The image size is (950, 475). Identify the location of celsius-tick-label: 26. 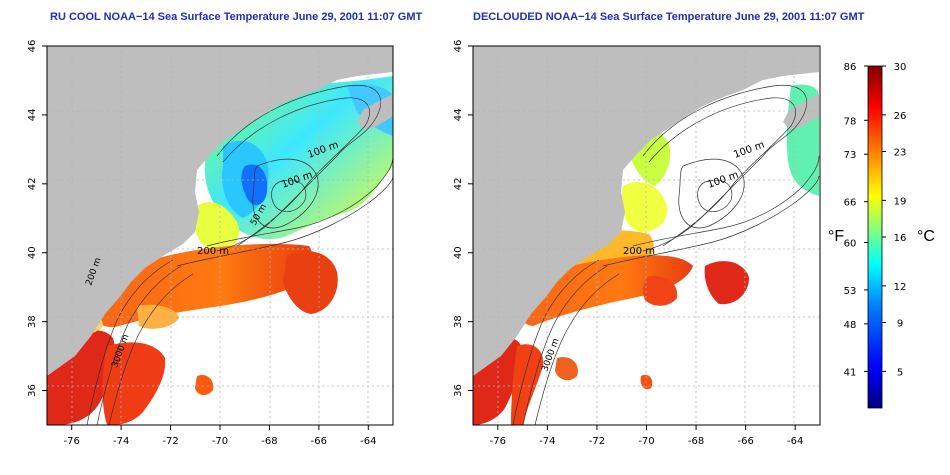
(900, 116).